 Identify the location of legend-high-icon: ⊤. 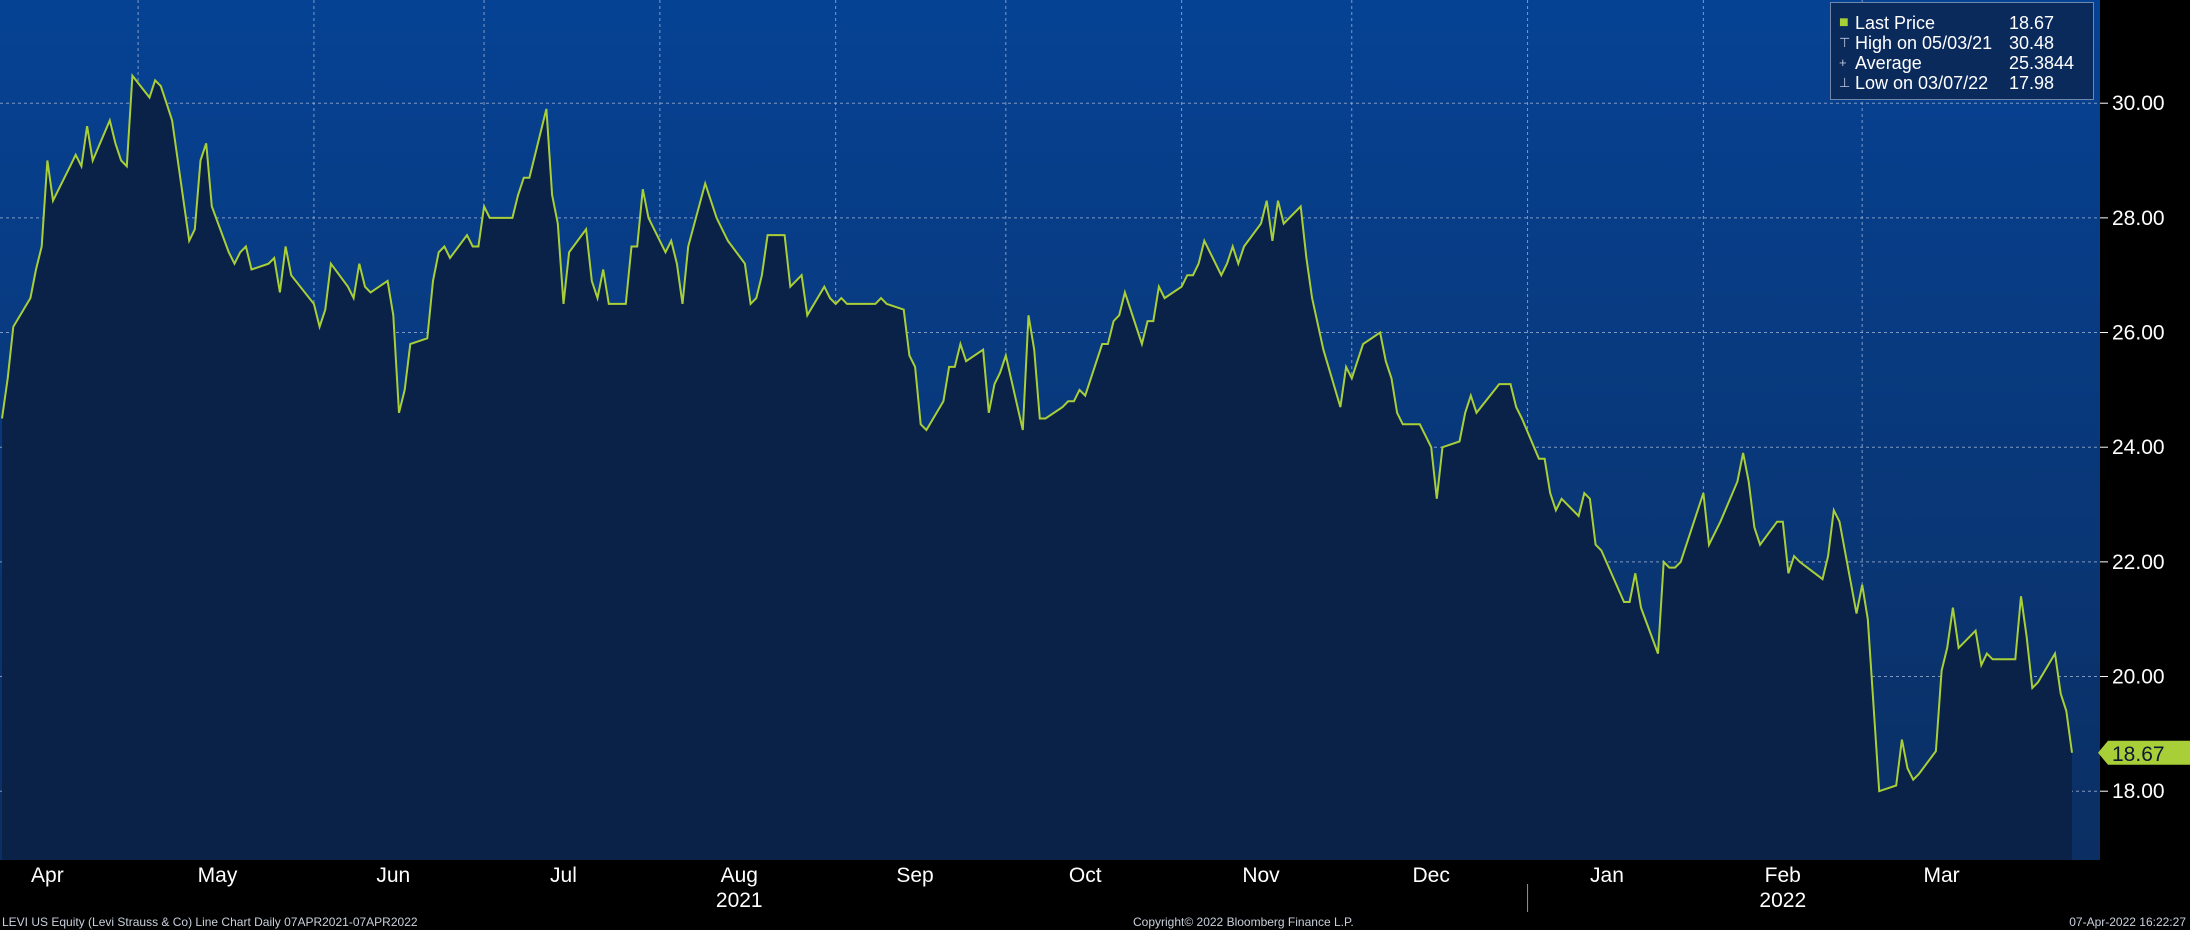
(1845, 42).